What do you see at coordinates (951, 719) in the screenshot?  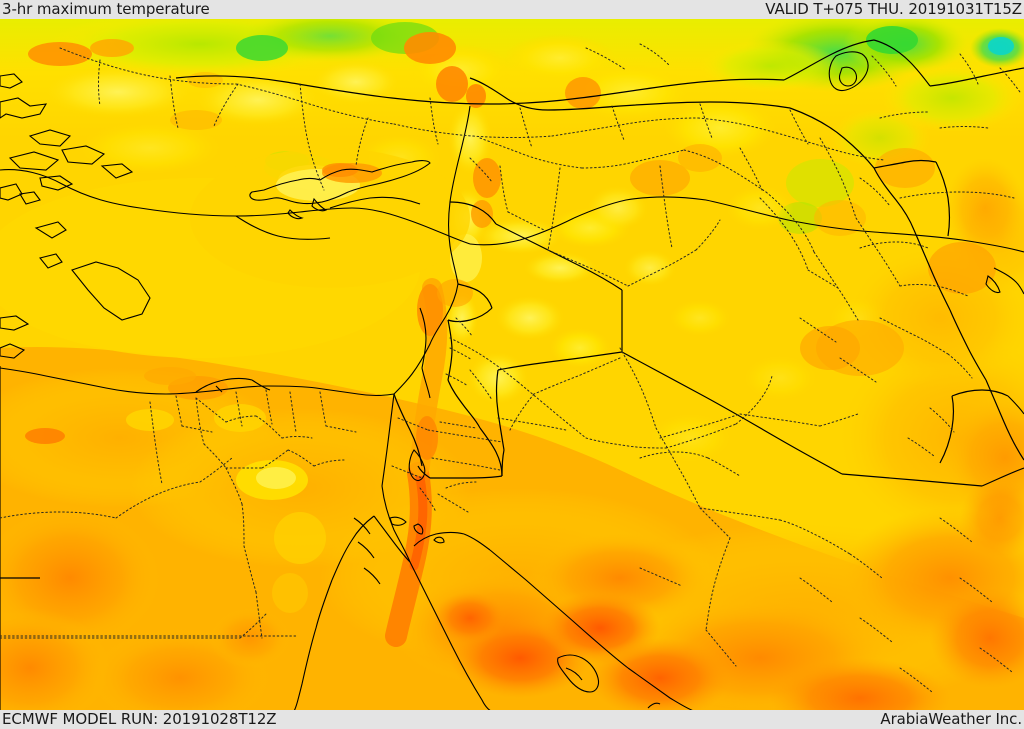 I see `provider-credit: ArabiaWeather Inc.` at bounding box center [951, 719].